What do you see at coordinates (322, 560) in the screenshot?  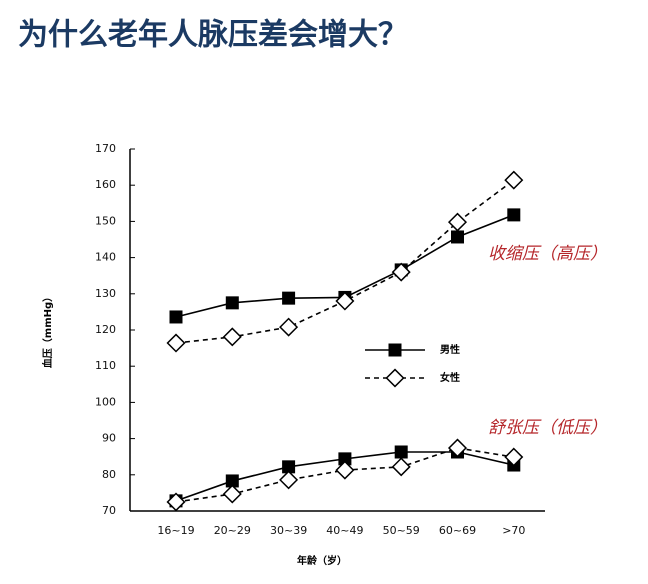 I see `x-axis-label: 年龄（岁）` at bounding box center [322, 560].